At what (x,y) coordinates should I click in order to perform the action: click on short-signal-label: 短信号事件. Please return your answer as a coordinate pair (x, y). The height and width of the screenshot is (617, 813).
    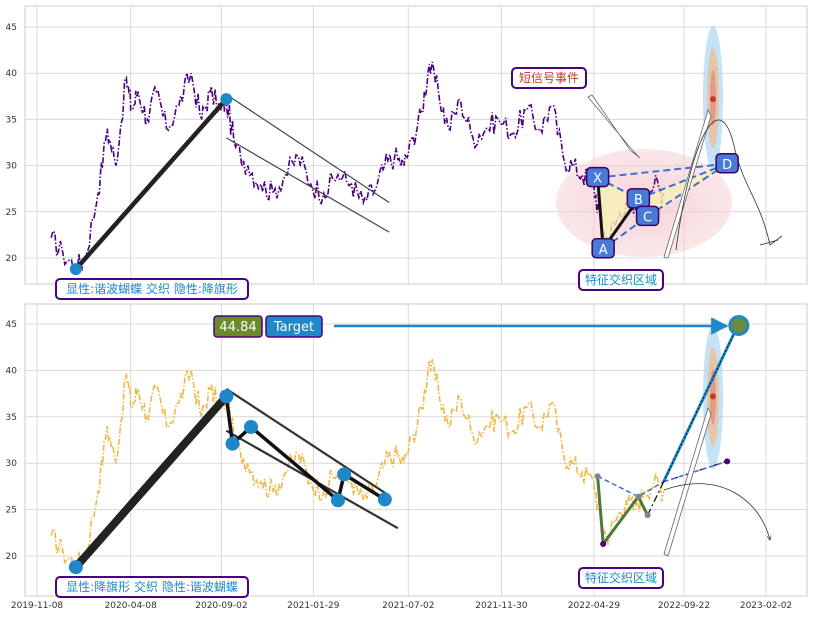
    Looking at the image, I should click on (549, 78).